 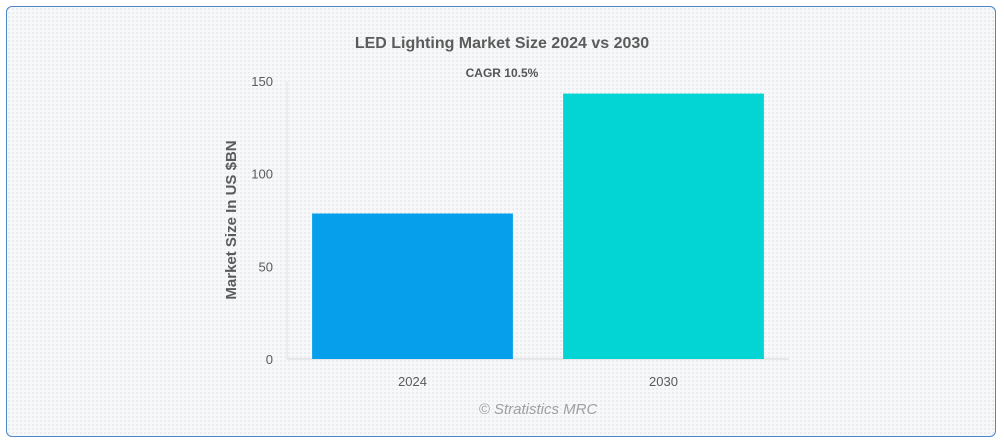 I want to click on x-tick-label: 2030, so click(x=663, y=381).